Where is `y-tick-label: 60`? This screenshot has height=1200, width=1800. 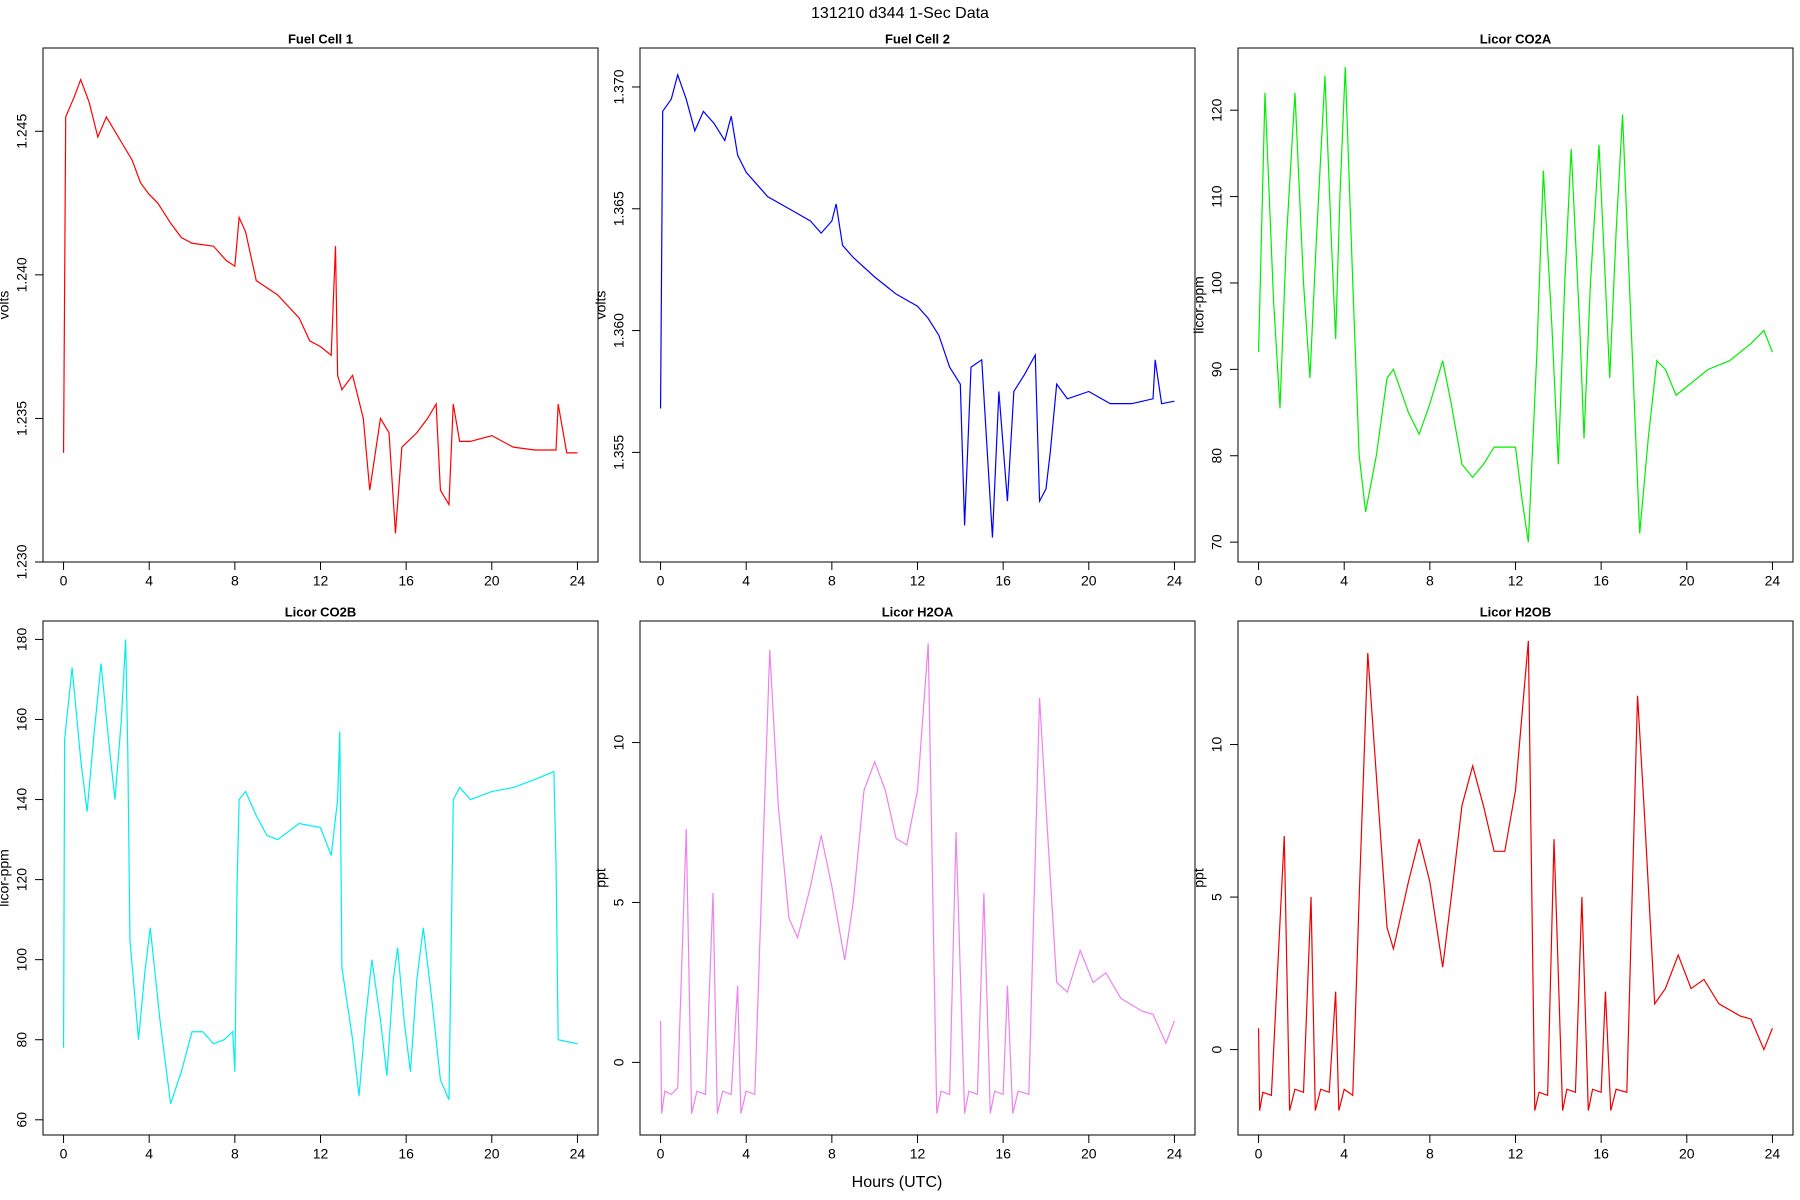 y-tick-label: 60 is located at coordinates (22, 1120).